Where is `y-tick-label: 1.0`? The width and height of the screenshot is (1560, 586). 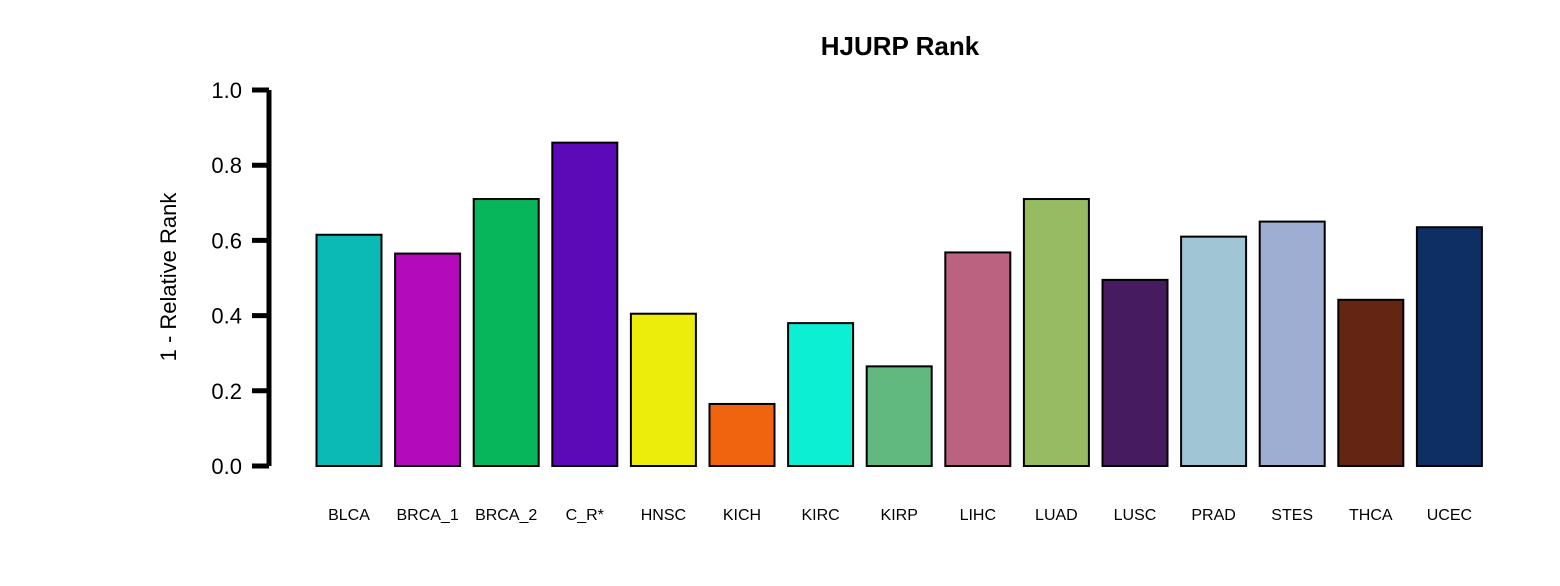
y-tick-label: 1.0 is located at coordinates (226, 90).